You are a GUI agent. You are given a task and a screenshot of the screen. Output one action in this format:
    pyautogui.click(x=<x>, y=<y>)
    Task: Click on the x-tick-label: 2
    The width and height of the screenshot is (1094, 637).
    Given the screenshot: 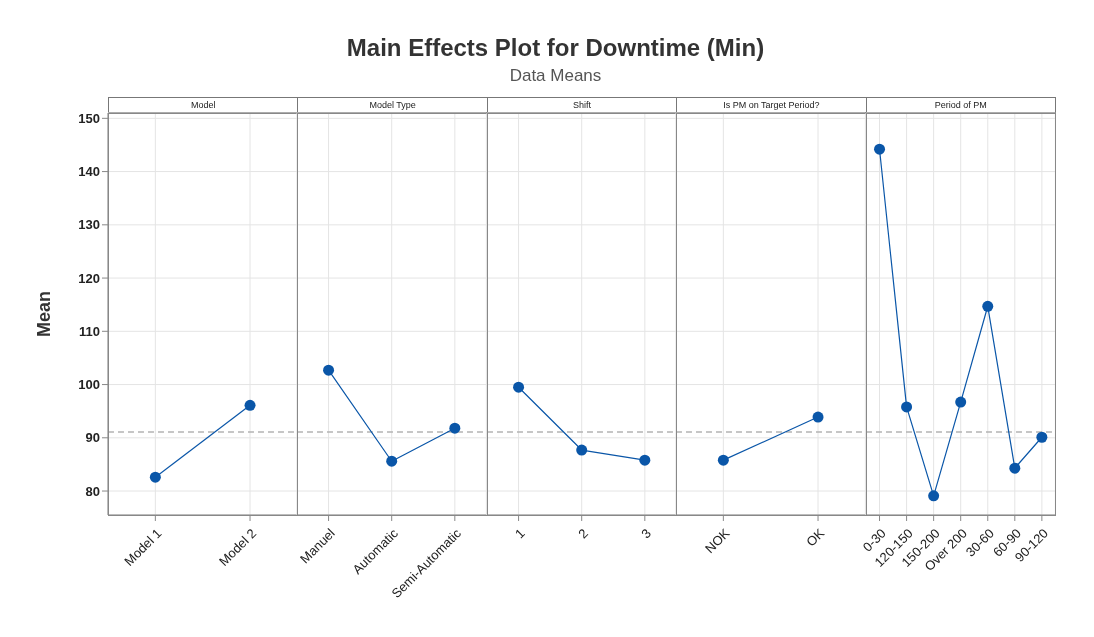 What is the action you would take?
    pyautogui.click(x=582, y=533)
    